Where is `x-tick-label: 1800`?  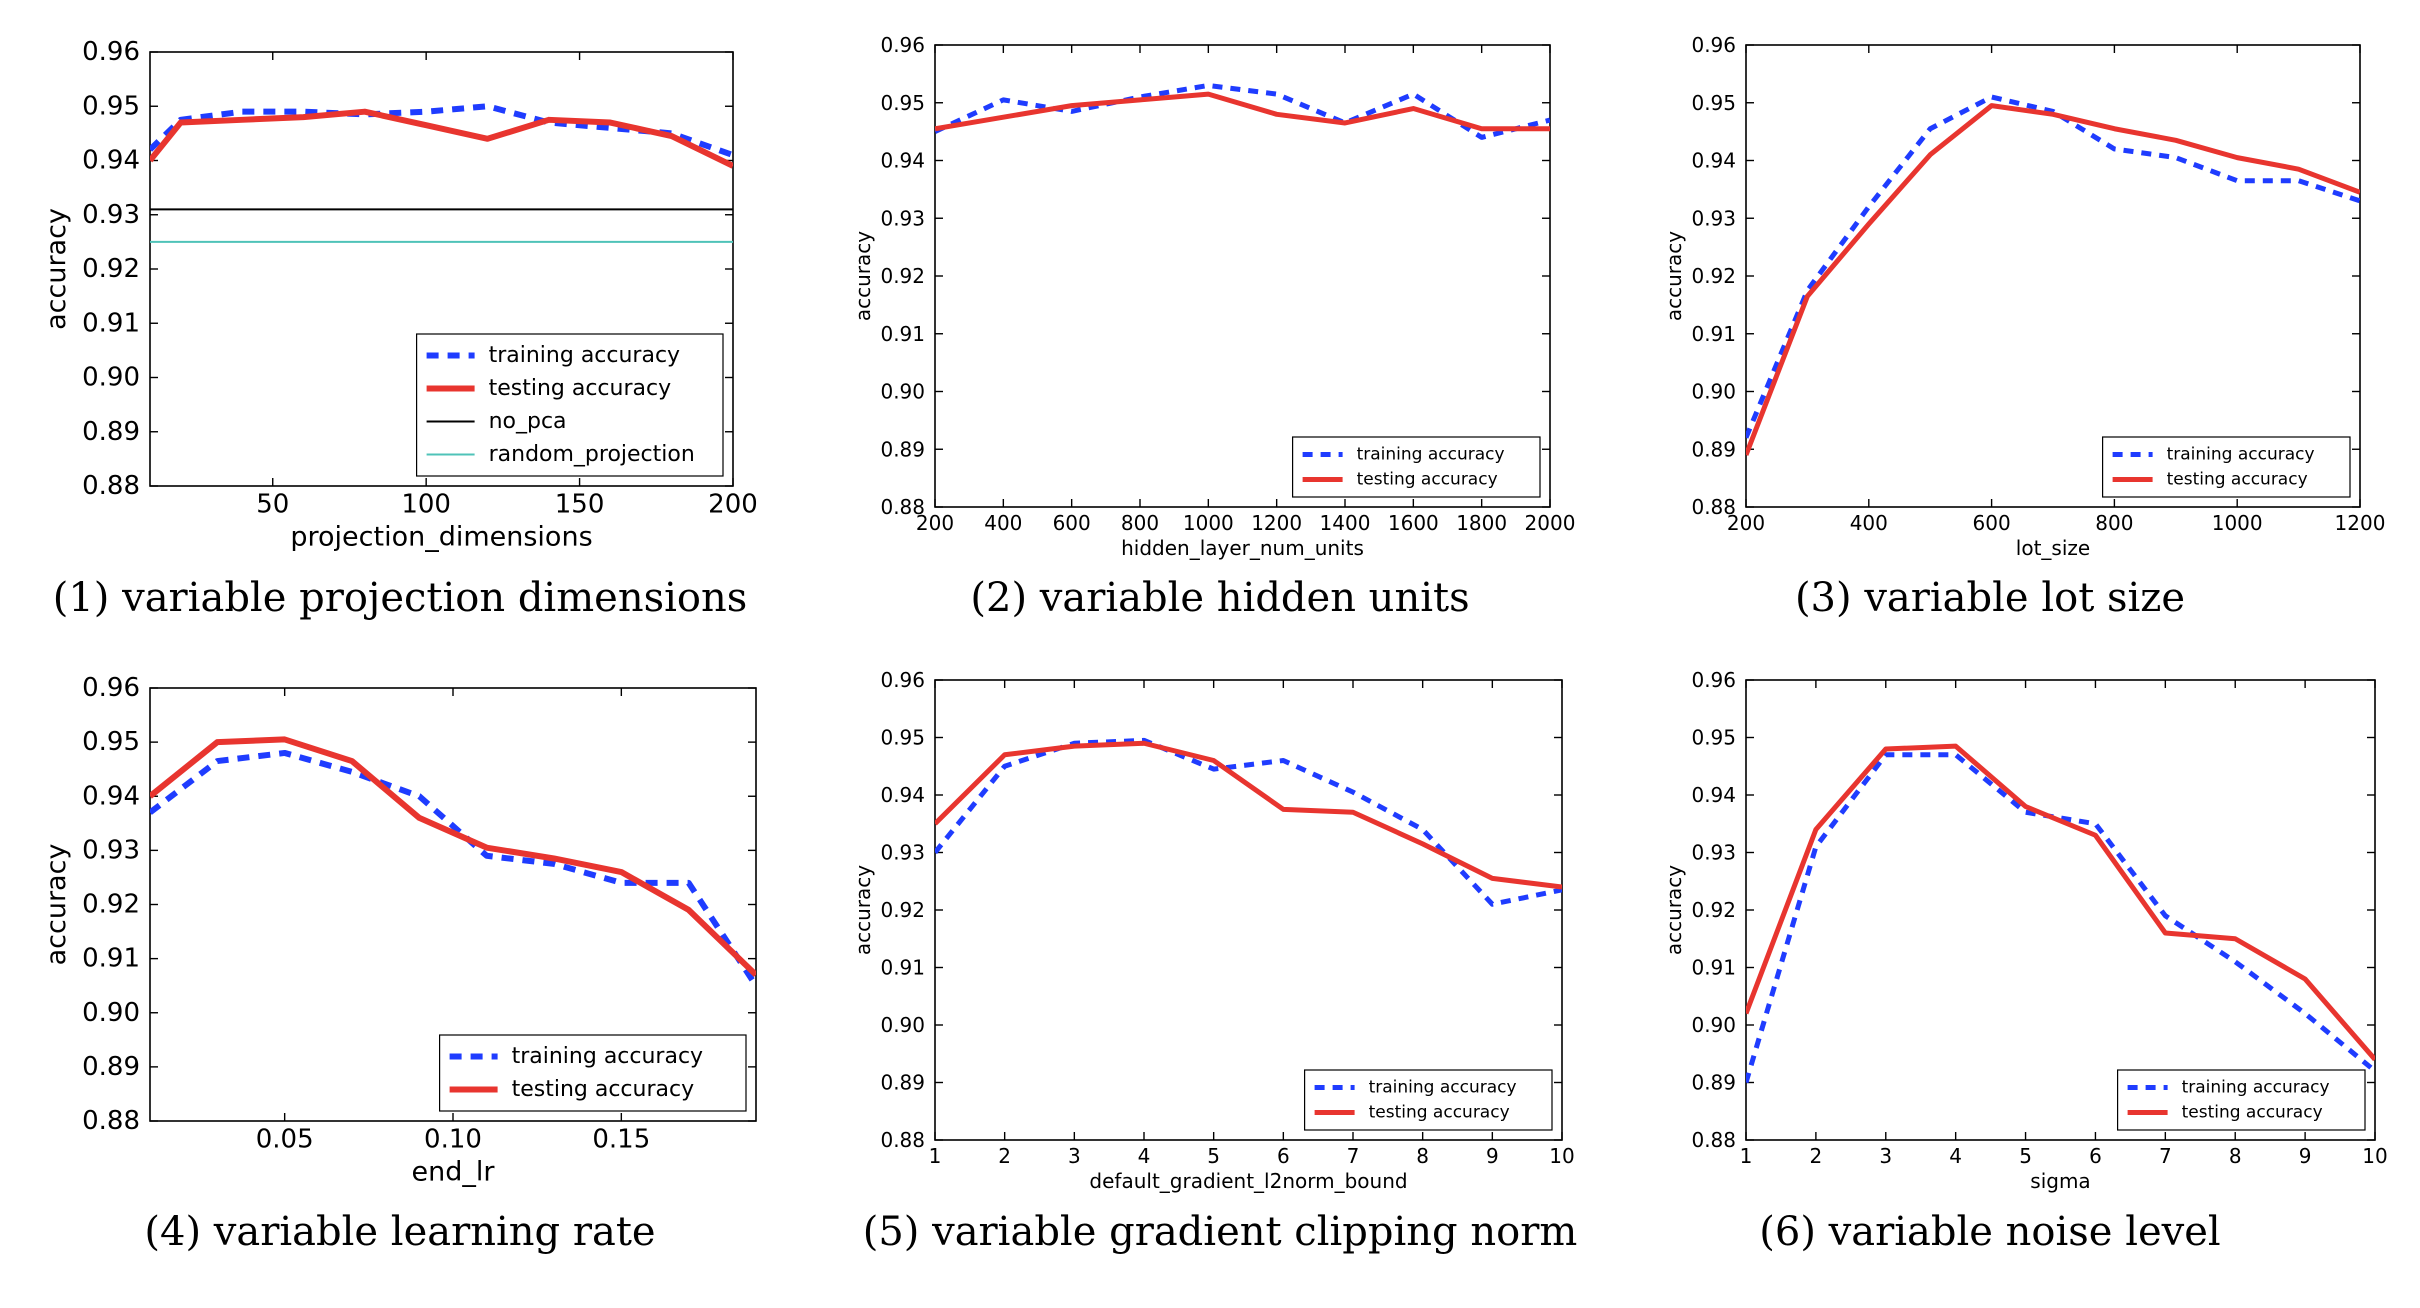
x-tick-label: 1800 is located at coordinates (1481, 523).